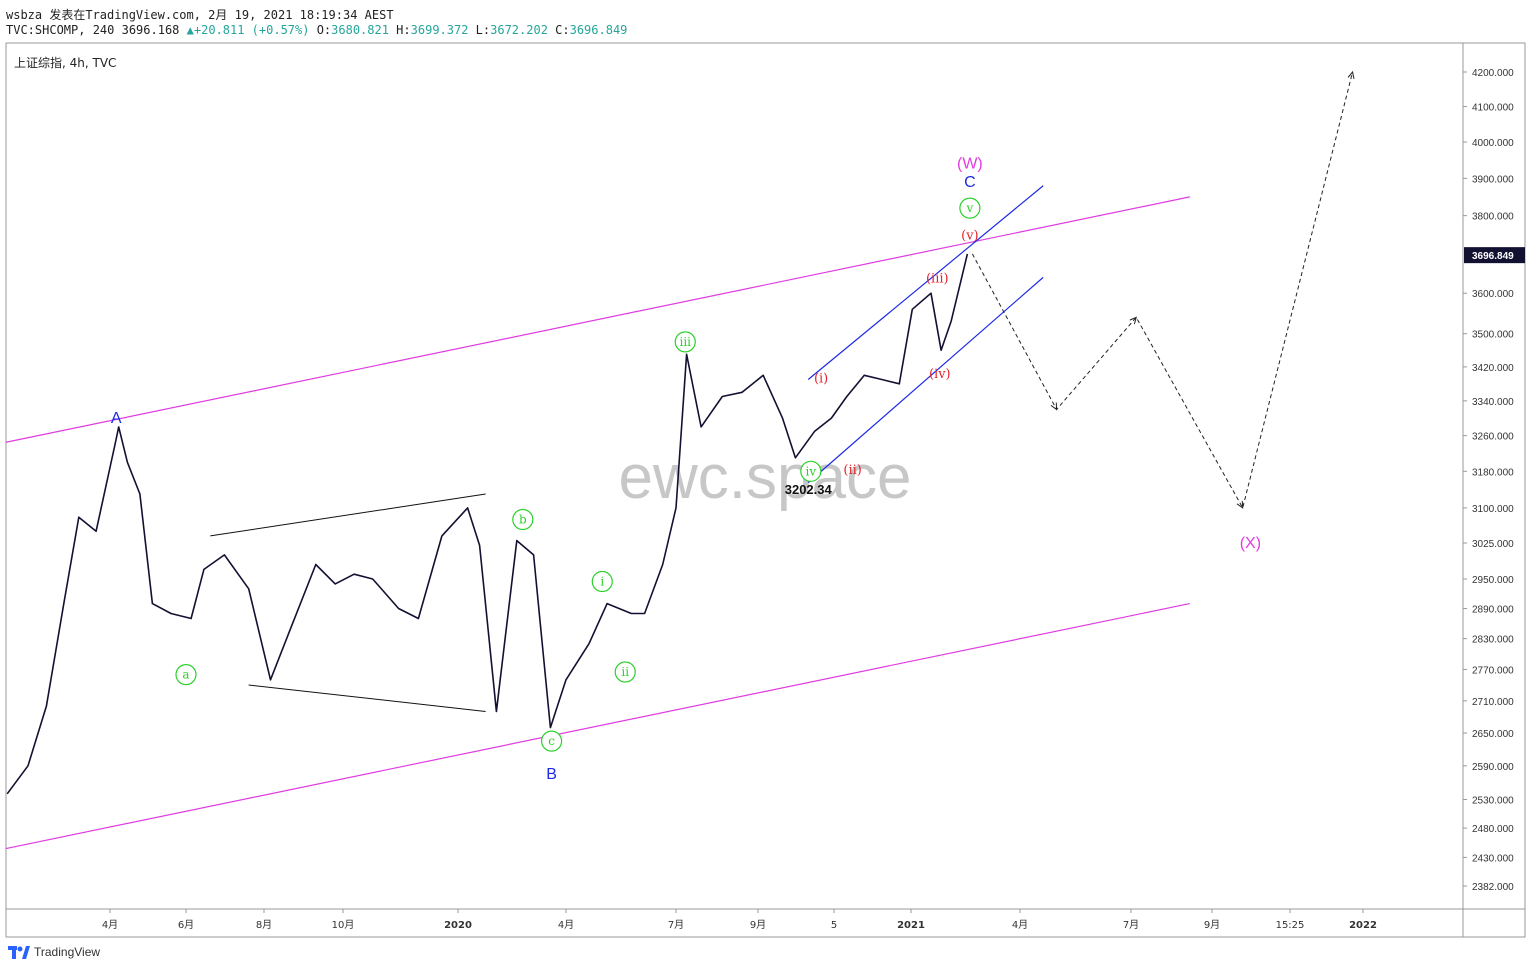 This screenshot has width=1532, height=974. What do you see at coordinates (1493, 610) in the screenshot?
I see `y-tick-label: 2890.000` at bounding box center [1493, 610].